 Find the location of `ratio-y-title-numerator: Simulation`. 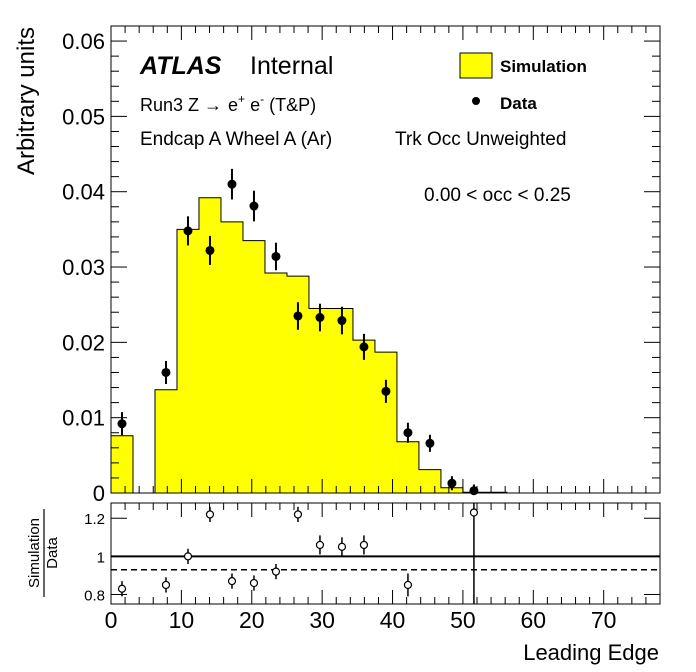

ratio-y-title-numerator: Simulation is located at coordinates (34, 553).